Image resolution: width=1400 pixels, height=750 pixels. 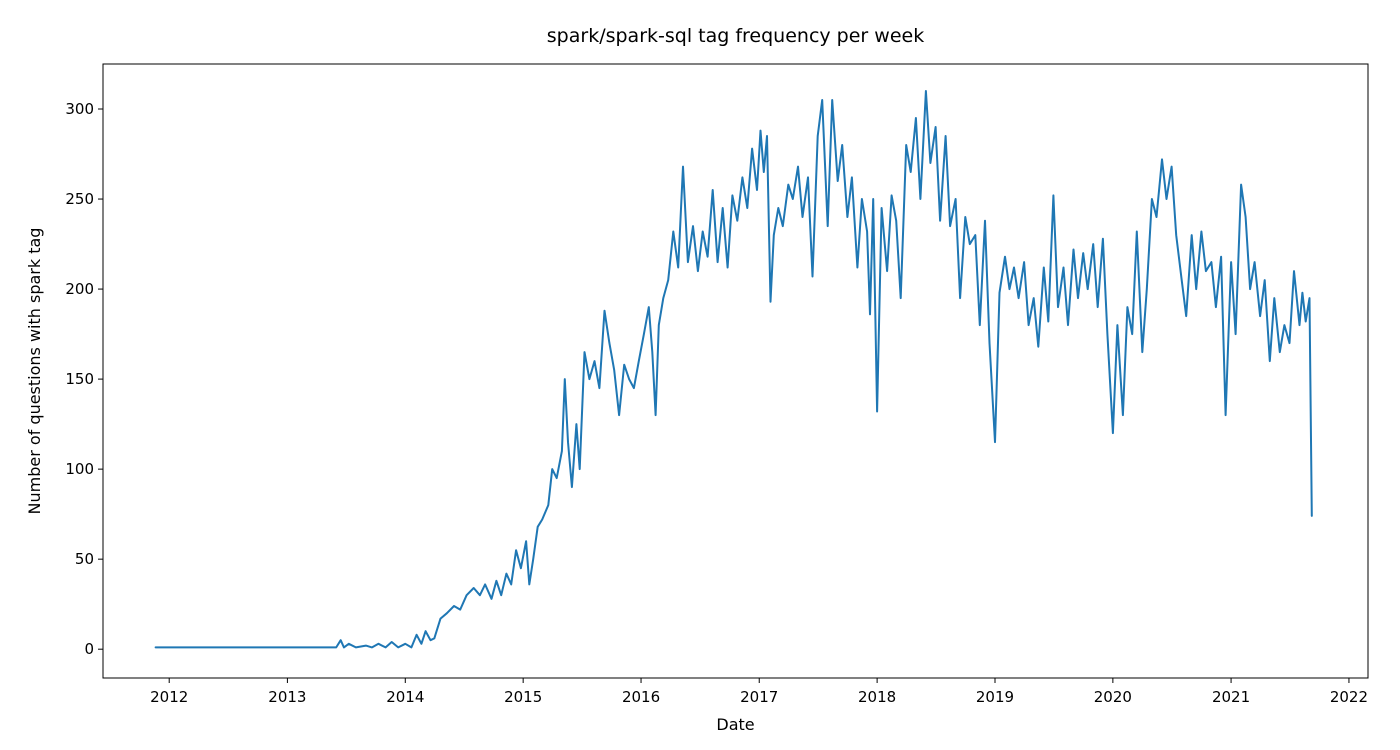 What do you see at coordinates (79, 199) in the screenshot?
I see `y-tick-label: 250` at bounding box center [79, 199].